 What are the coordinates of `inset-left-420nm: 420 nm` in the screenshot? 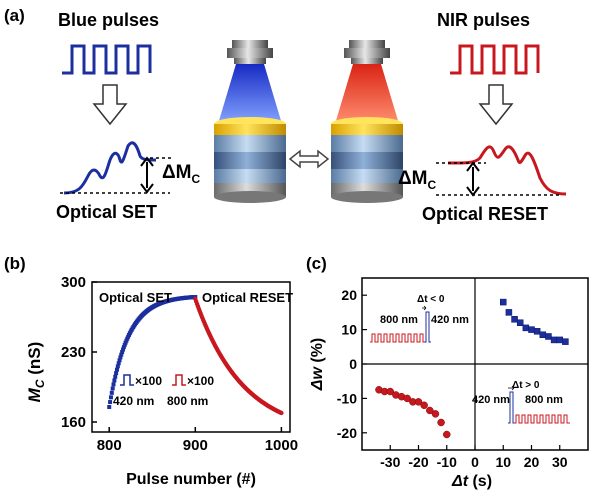 It's located at (450, 320).